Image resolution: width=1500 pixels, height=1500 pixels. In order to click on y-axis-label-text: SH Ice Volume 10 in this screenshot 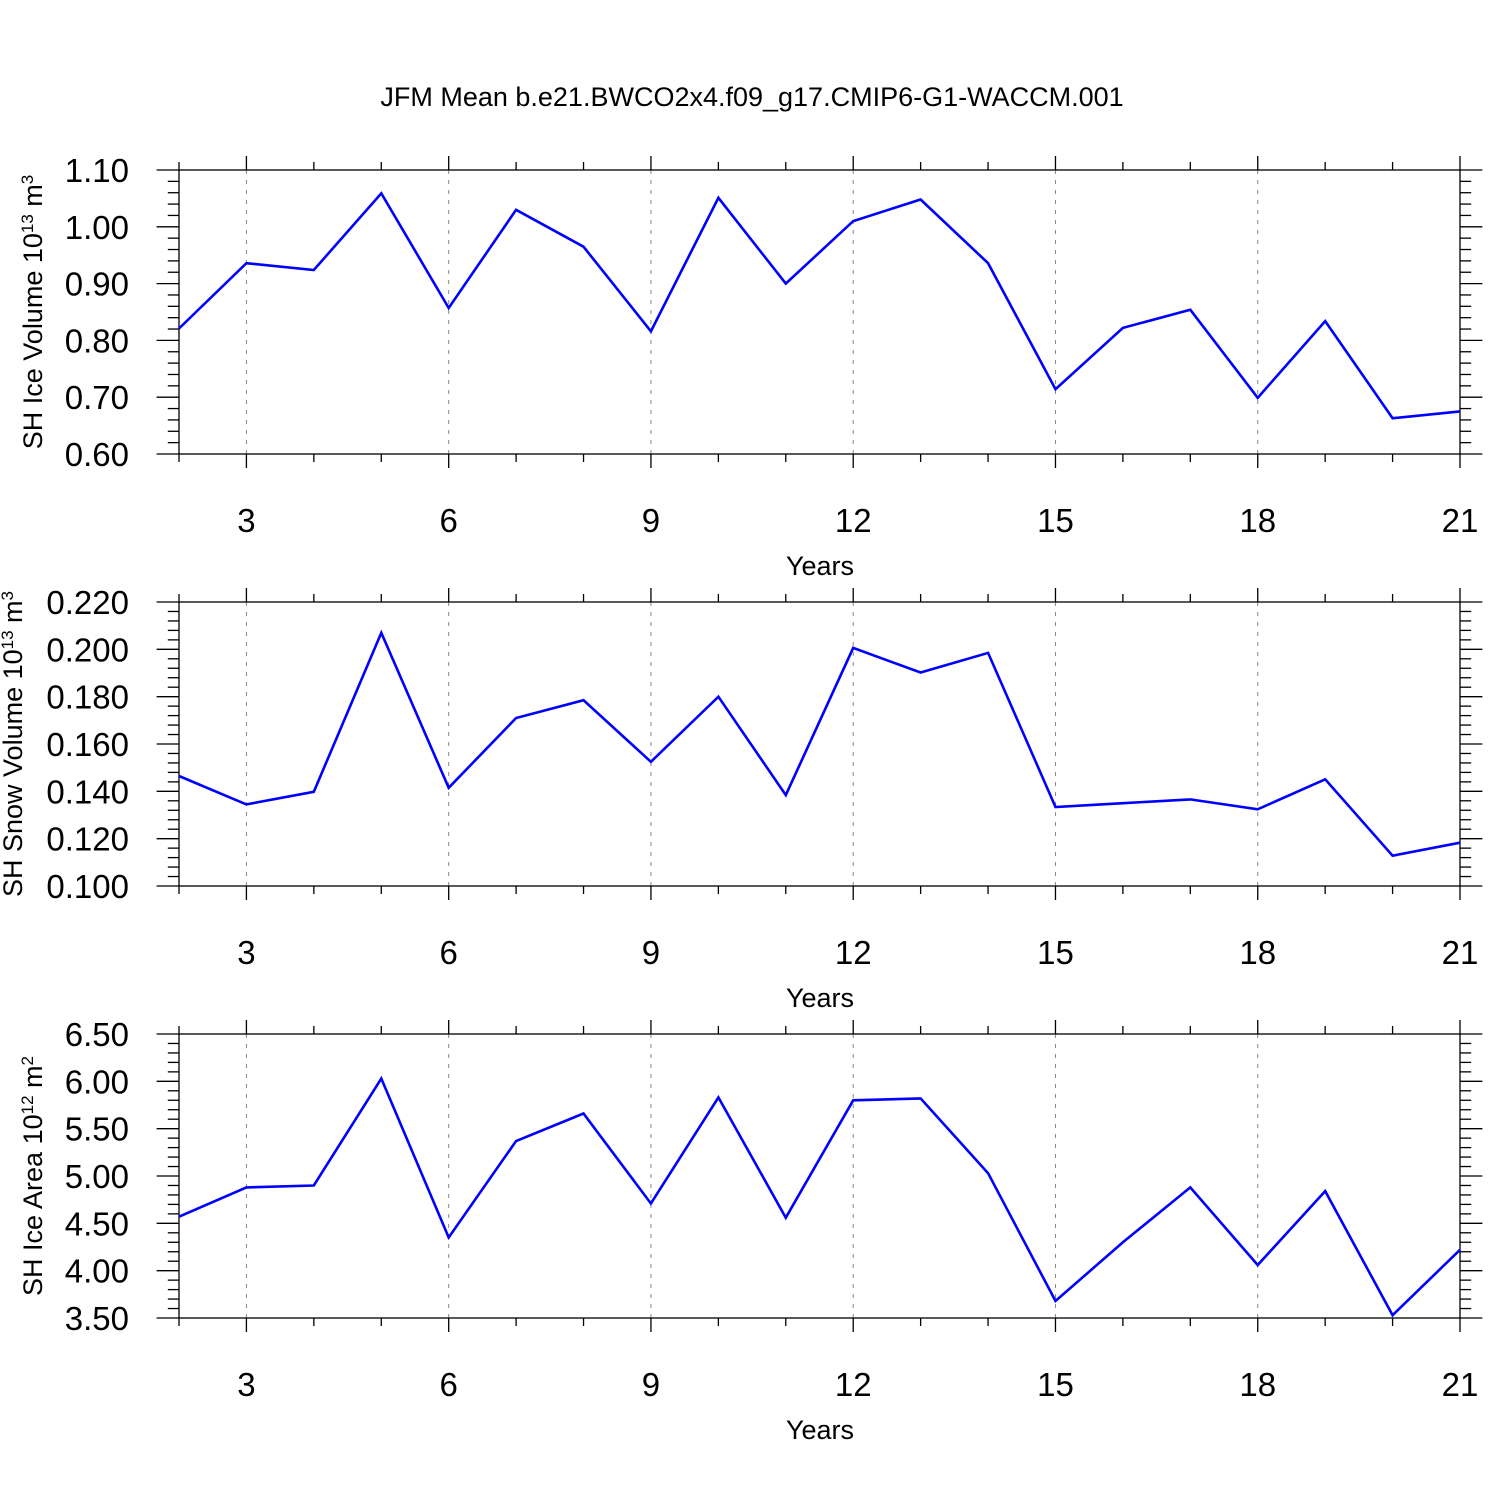, I will do `click(33, 341)`.